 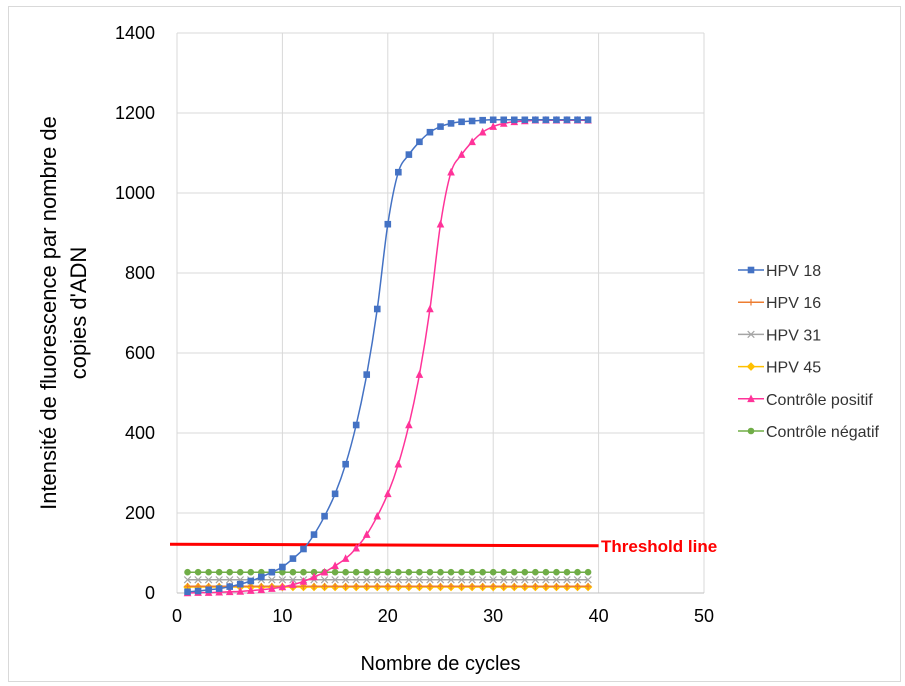 I want to click on x-tick-label: 10, so click(x=282, y=616).